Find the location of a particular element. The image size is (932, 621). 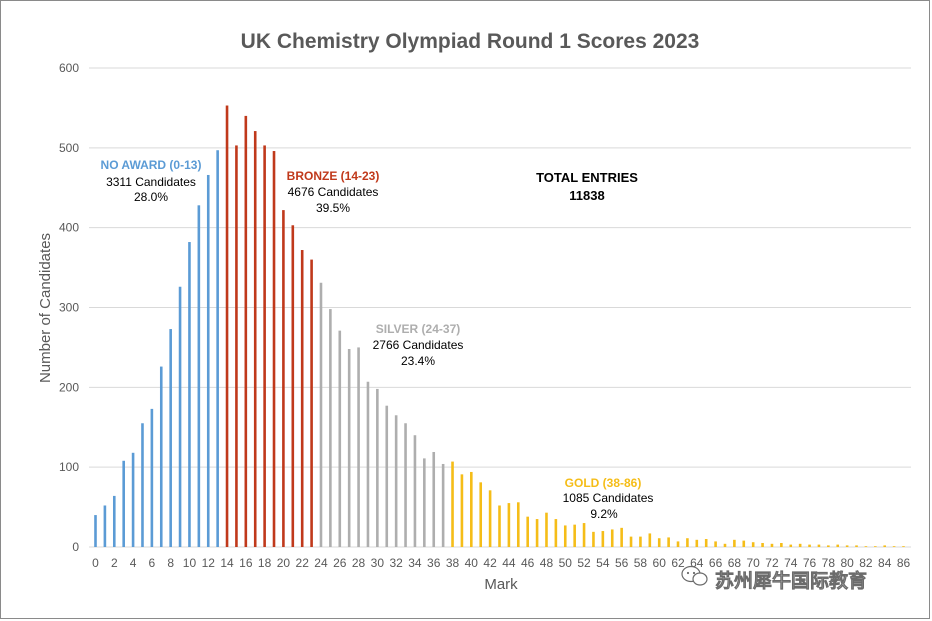

x-tick-label-40: 40 is located at coordinates (472, 563).